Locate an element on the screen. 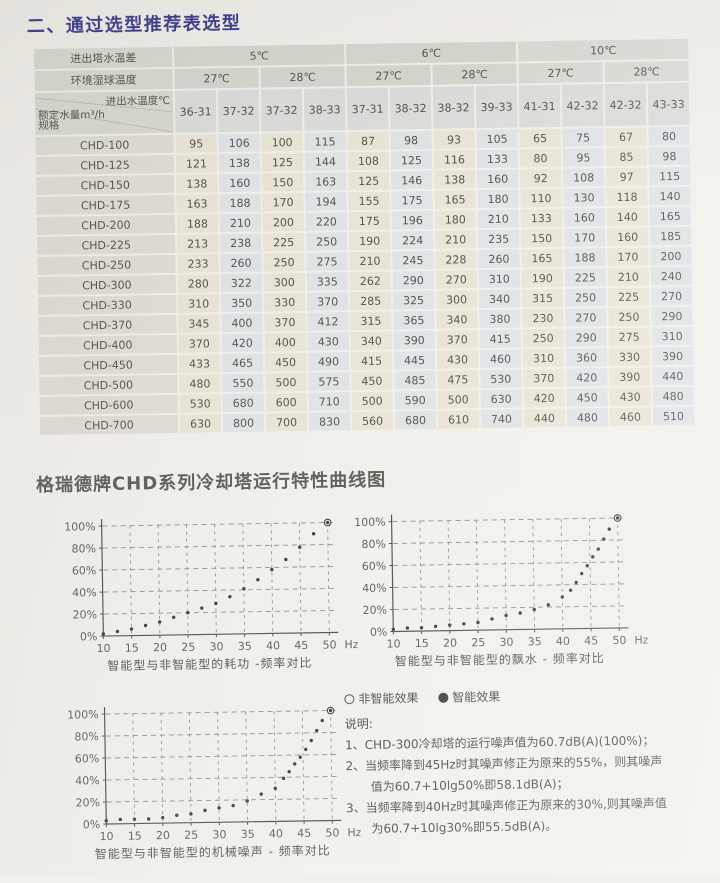 The height and width of the screenshot is (883, 720). model-cell: CHD-600 is located at coordinates (109, 405).